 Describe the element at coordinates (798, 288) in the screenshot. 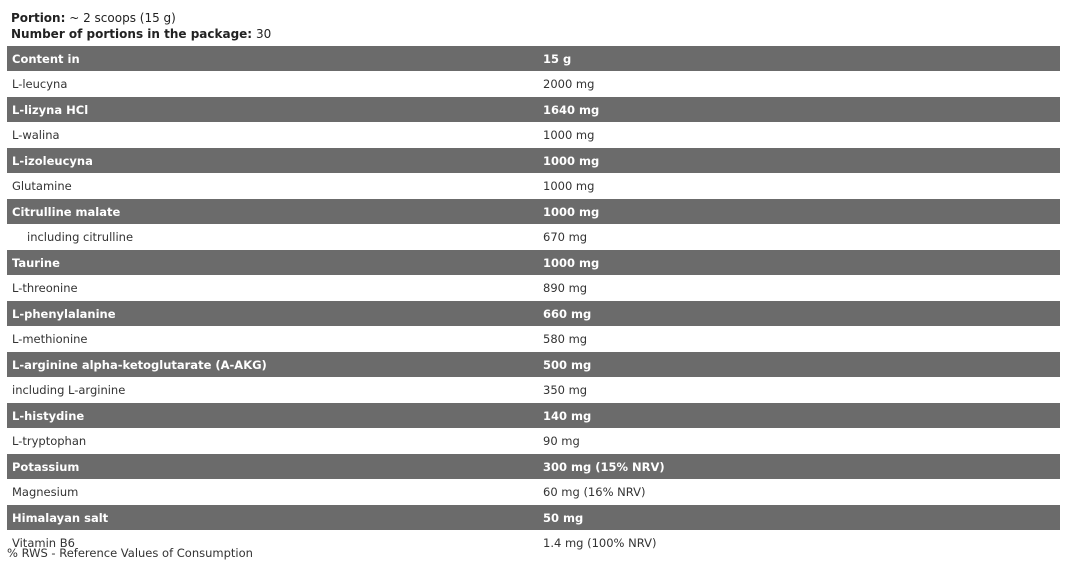

I see `ingredient-amount: 890 mg` at that location.